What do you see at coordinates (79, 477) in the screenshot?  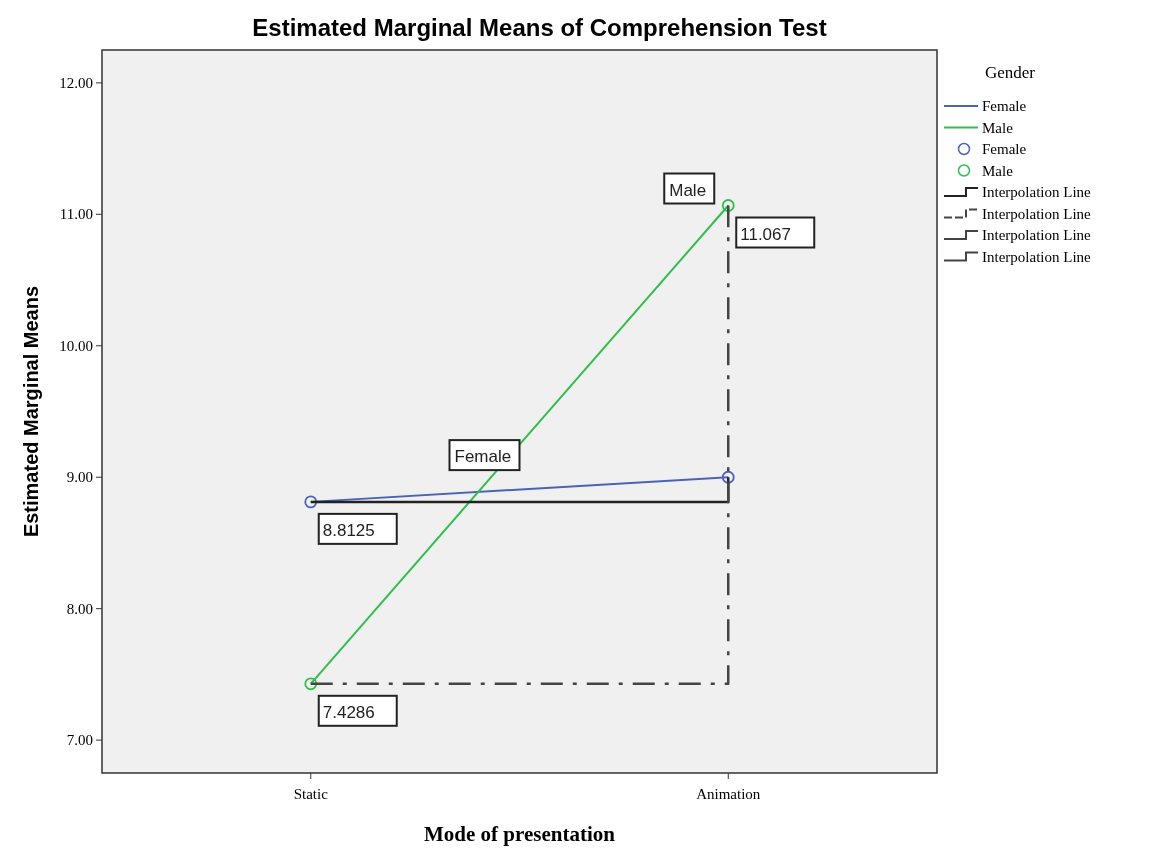 I see `y-tick-label: 9.00` at bounding box center [79, 477].